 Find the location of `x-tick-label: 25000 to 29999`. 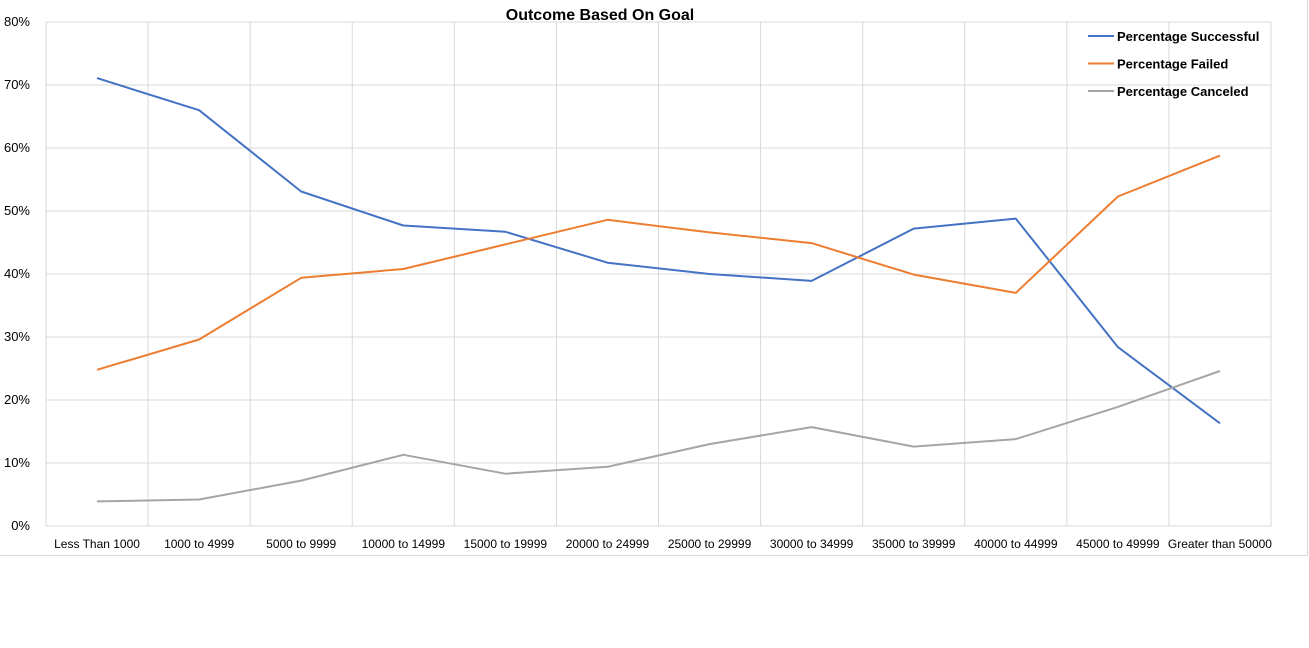

x-tick-label: 25000 to 29999 is located at coordinates (710, 544).